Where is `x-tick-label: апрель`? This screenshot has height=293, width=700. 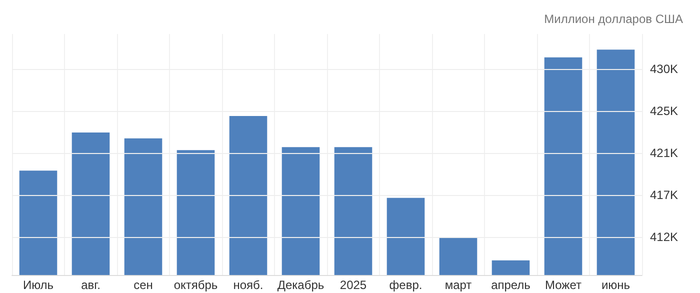
x-tick-label: апрель is located at coordinates (510, 285).